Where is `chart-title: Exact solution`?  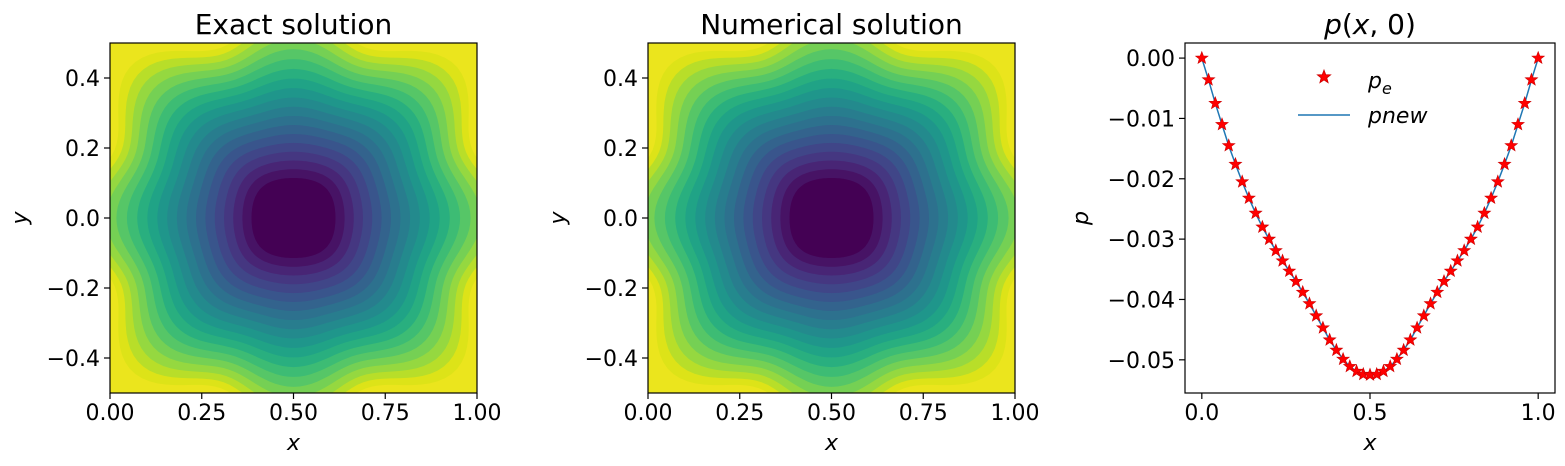 chart-title: Exact solution is located at coordinates (294, 24).